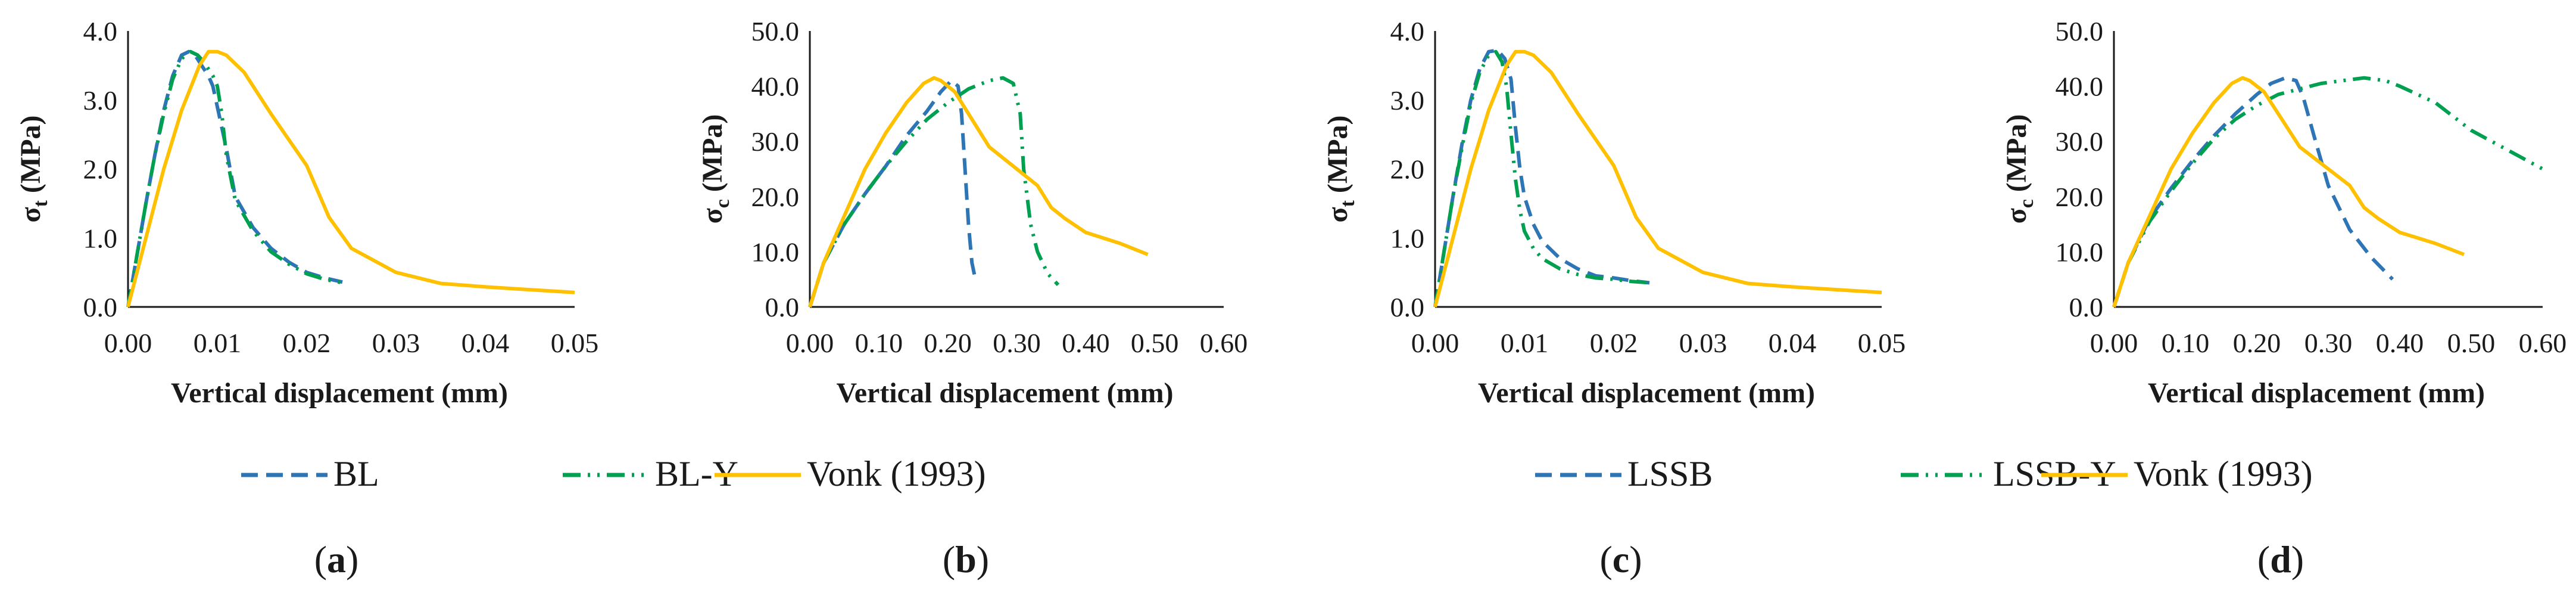 The width and height of the screenshot is (2576, 590). Describe the element at coordinates (613, 473) in the screenshot. I see `legend-bl: BL BL-Y Vonk (1993)` at that location.